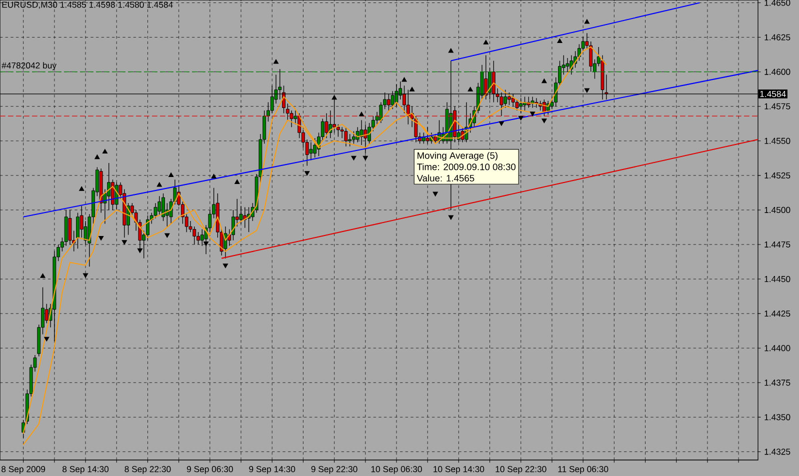 This screenshot has height=476, width=799. I want to click on x-tick-label: 10 Sep 22:30, so click(521, 470).